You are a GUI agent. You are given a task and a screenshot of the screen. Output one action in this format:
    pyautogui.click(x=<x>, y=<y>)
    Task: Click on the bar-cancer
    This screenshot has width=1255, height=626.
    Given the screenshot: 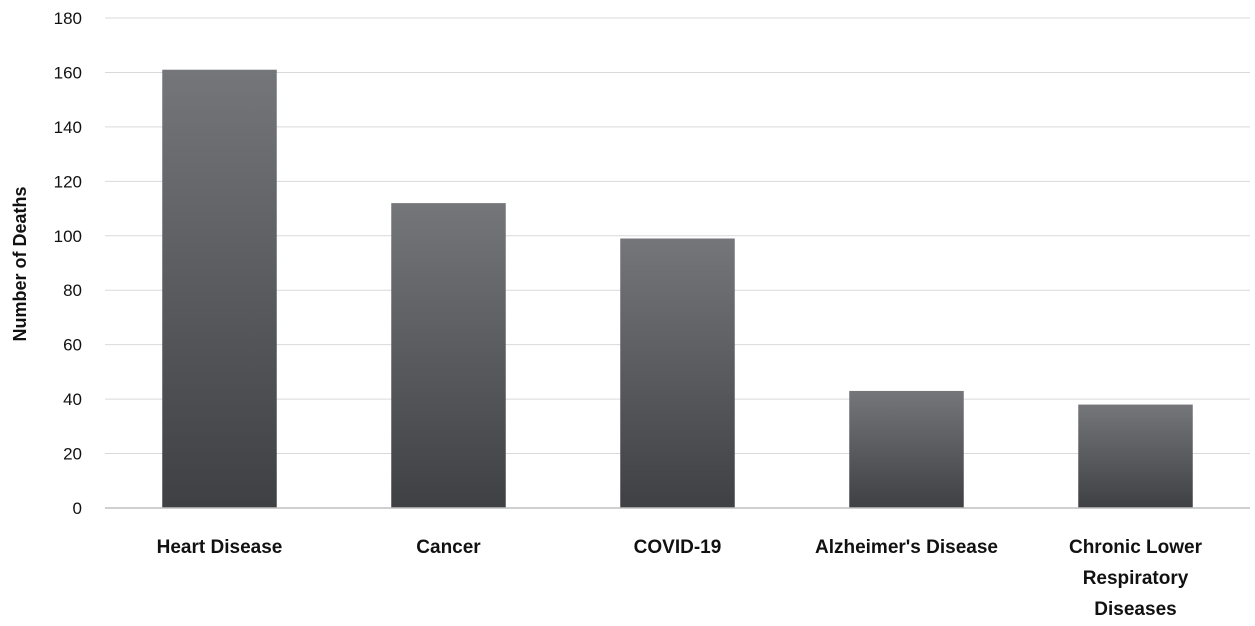 What is the action you would take?
    pyautogui.click(x=448, y=355)
    